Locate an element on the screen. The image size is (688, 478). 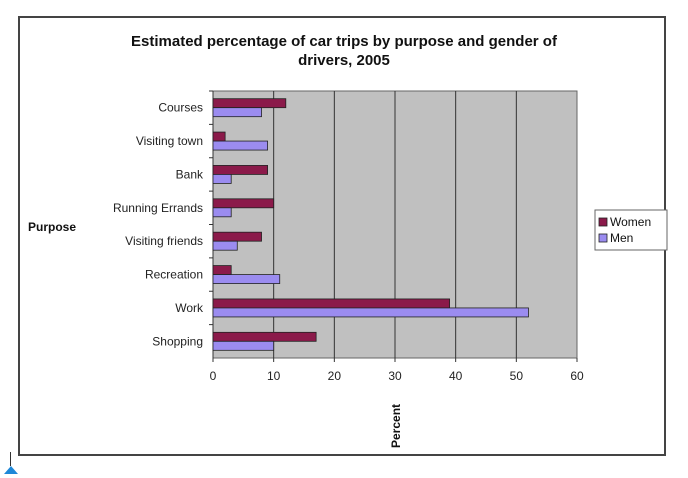
category-label: Visiting friends is located at coordinates (164, 241).